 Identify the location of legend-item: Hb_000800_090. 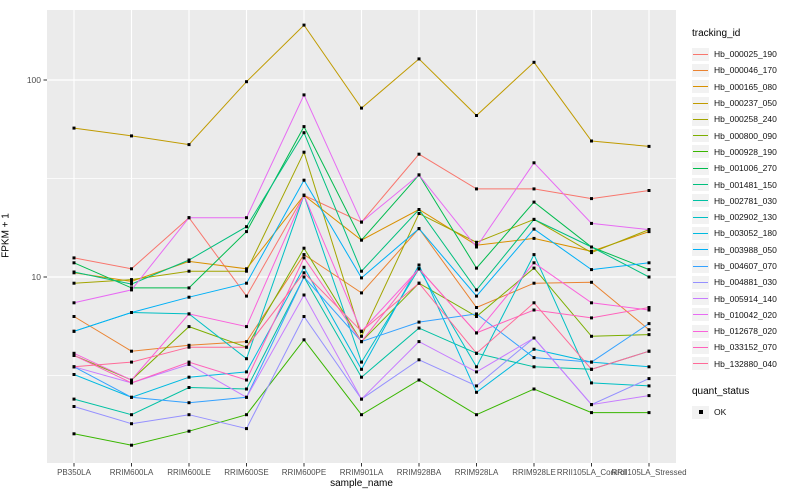
(746, 135).